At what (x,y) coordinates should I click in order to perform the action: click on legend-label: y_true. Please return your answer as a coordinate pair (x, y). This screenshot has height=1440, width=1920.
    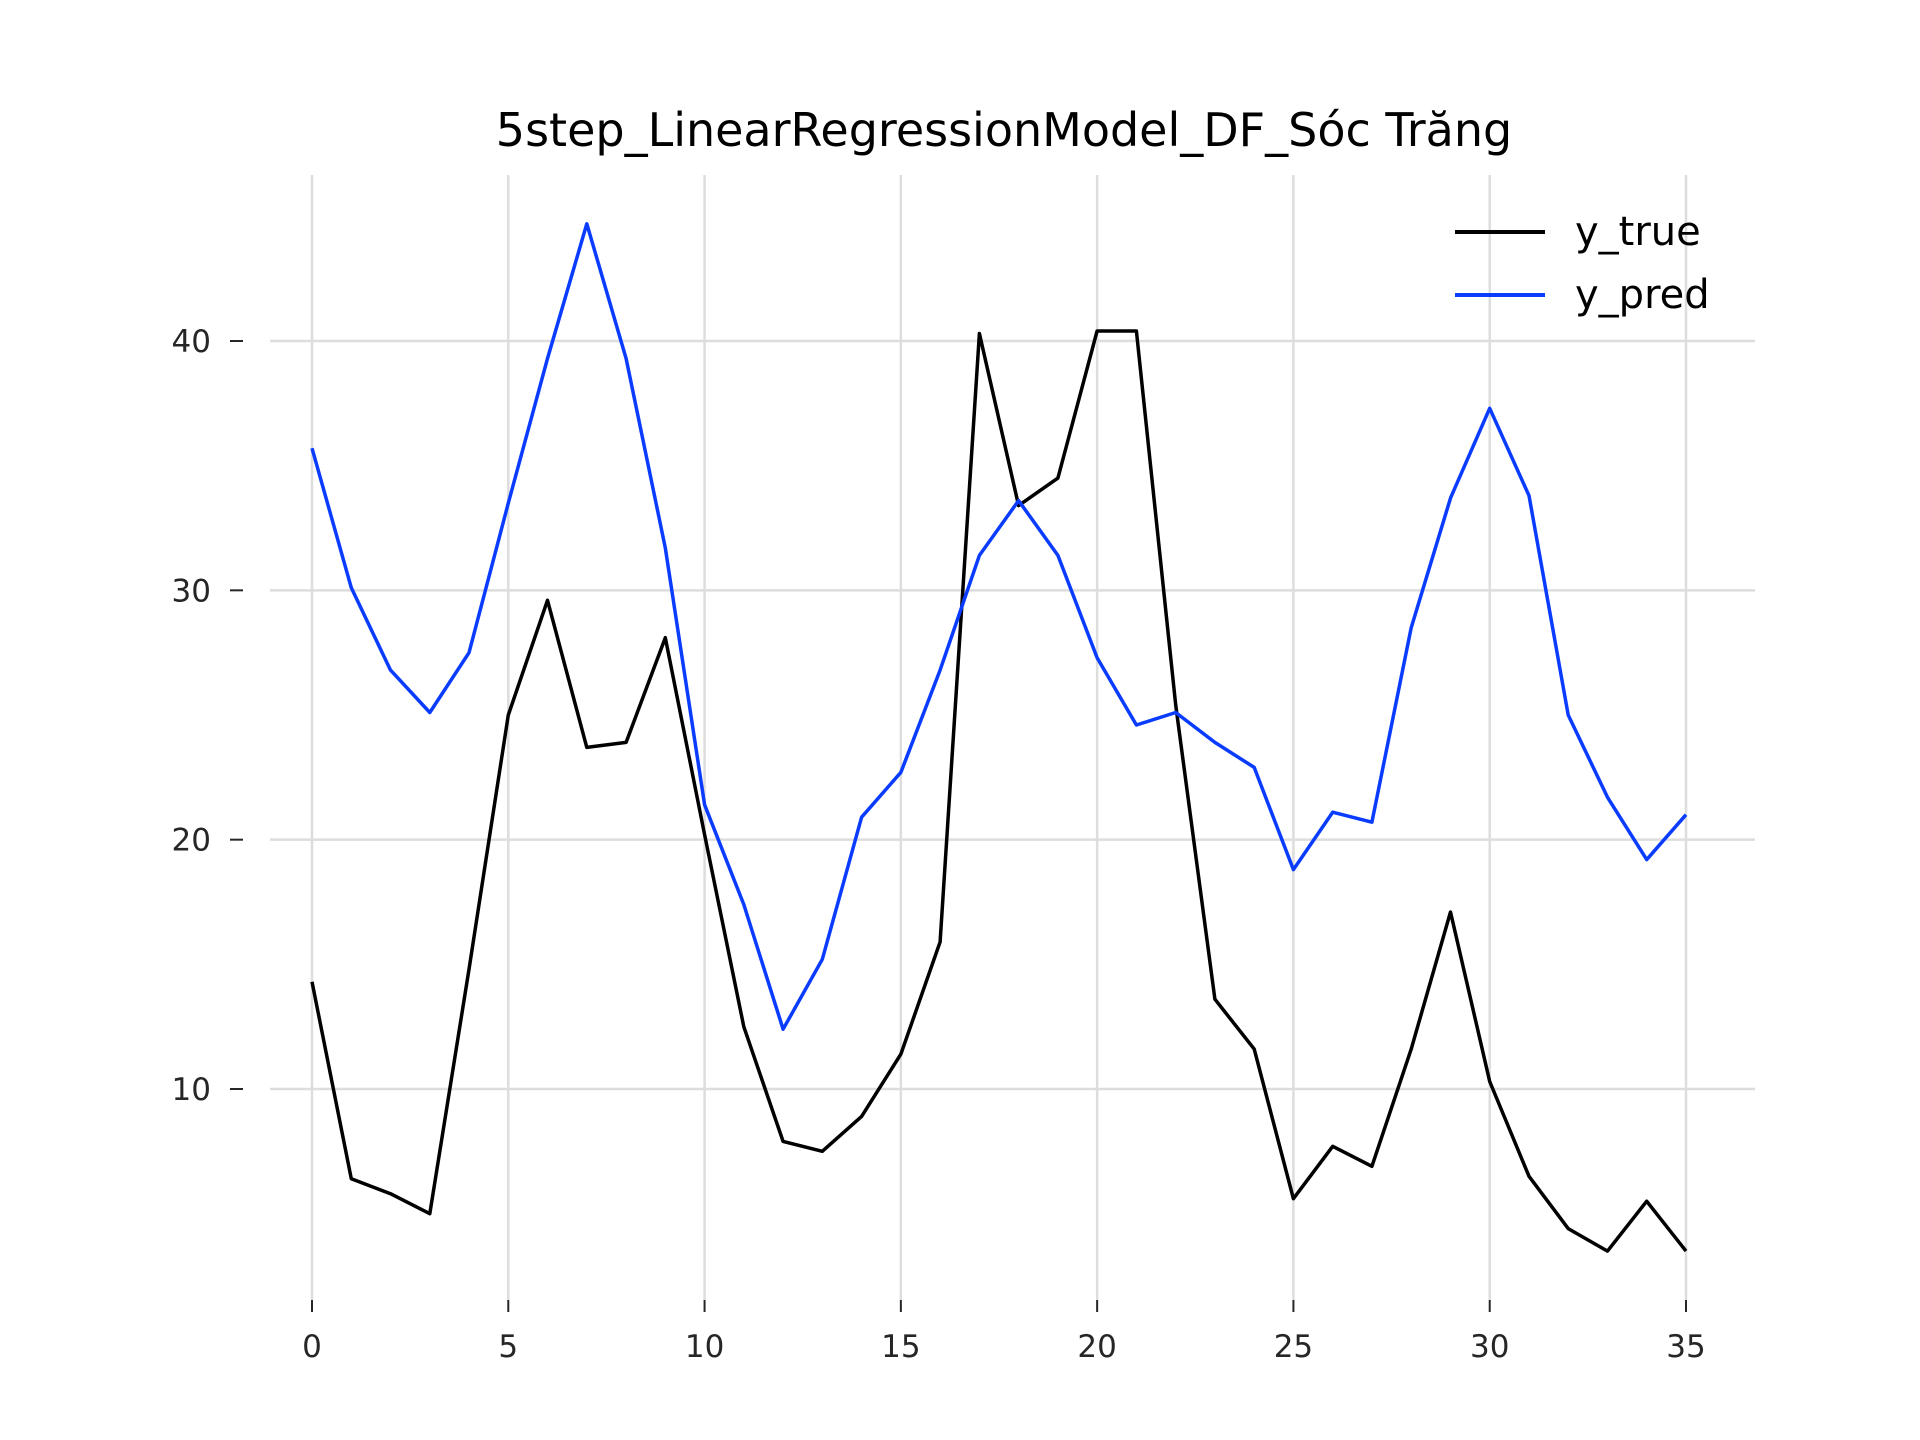
    Looking at the image, I should click on (1638, 232).